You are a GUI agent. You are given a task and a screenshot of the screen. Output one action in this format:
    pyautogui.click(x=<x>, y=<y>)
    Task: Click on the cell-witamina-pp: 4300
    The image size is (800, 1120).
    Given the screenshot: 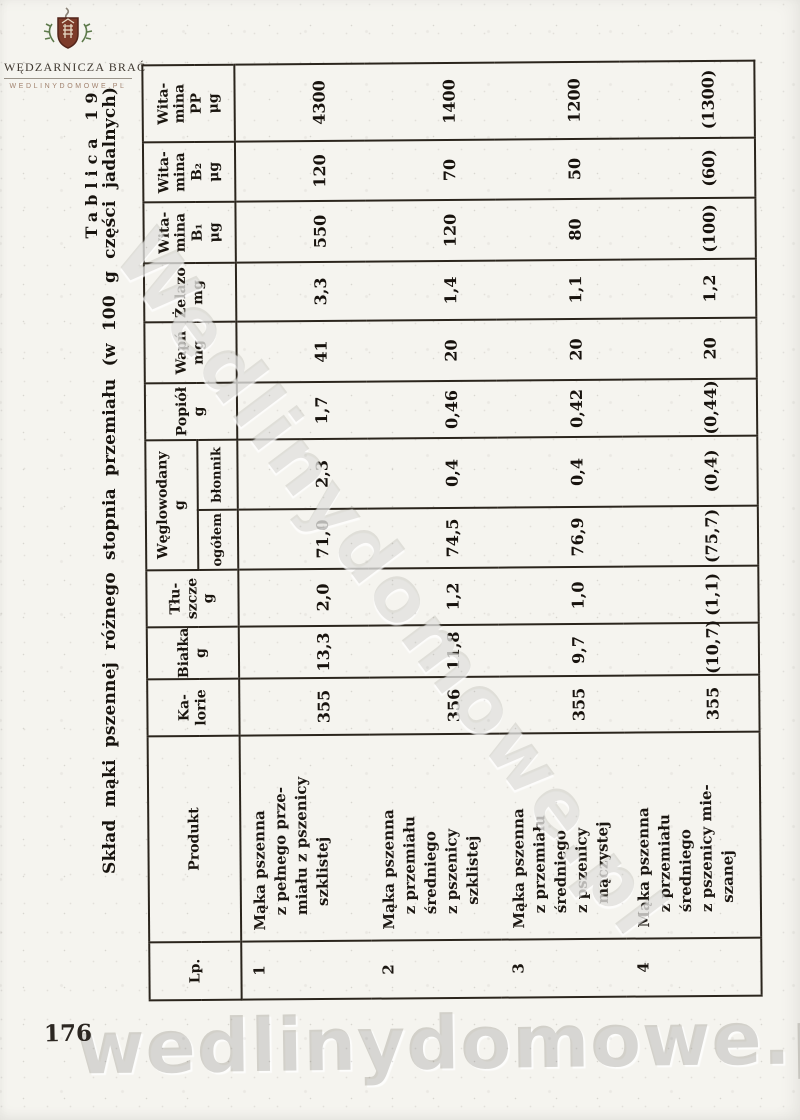 What is the action you would take?
    pyautogui.click(x=299, y=102)
    